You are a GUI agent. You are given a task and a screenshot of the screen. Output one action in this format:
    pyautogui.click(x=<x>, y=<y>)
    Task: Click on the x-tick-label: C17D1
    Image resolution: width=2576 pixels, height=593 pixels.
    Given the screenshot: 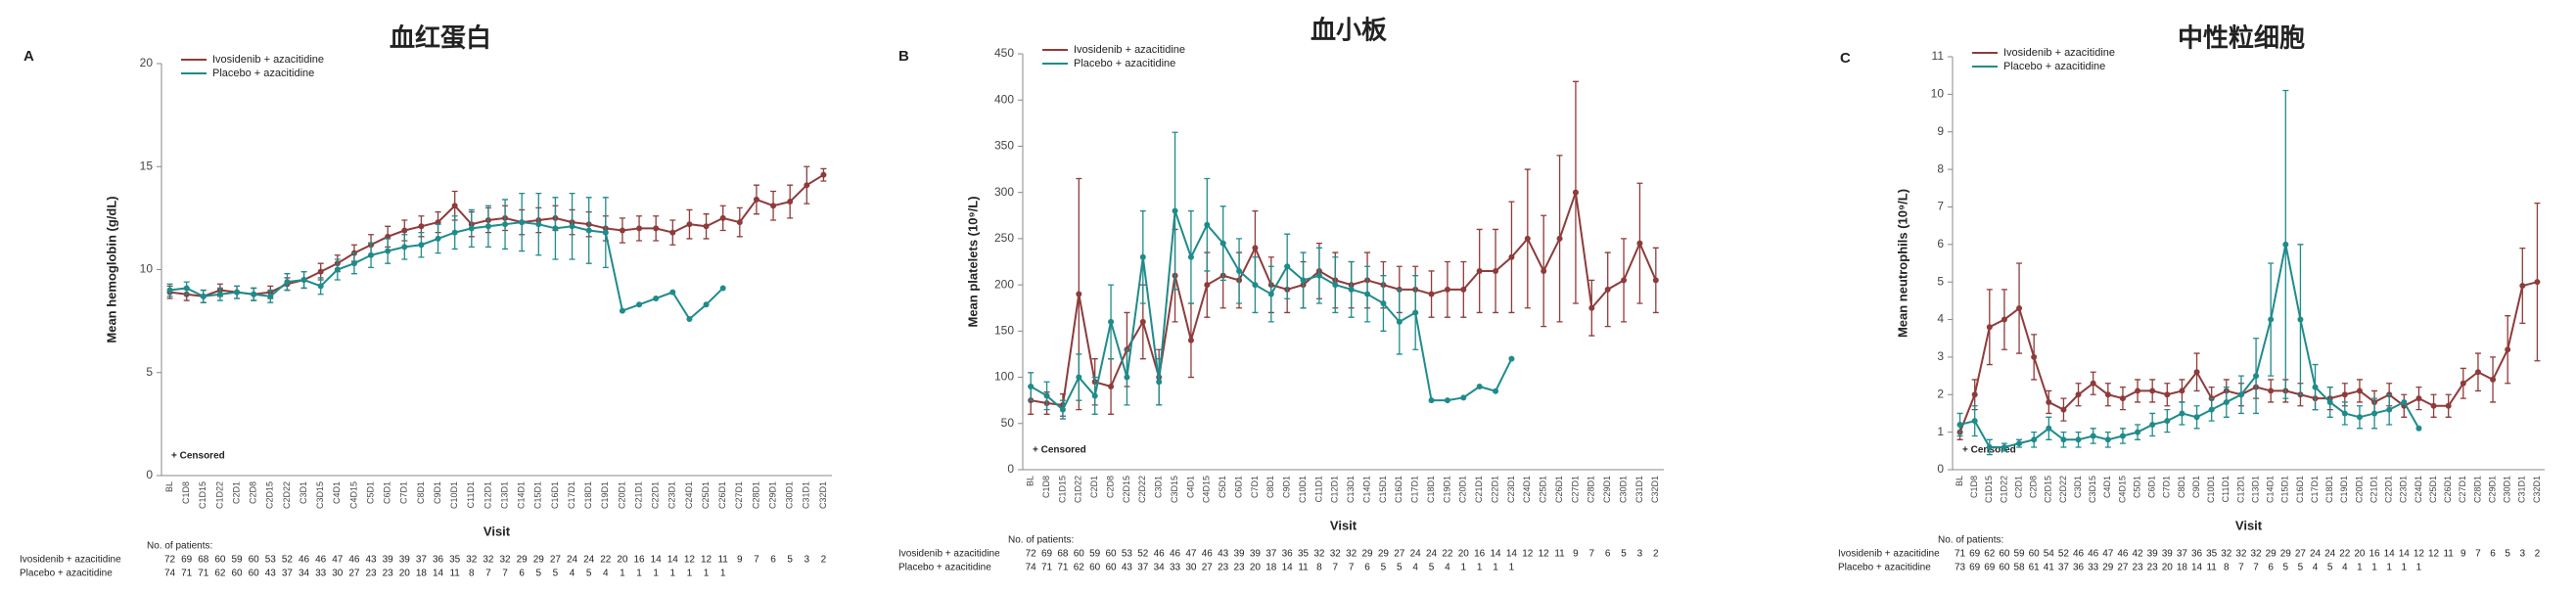 What is the action you would take?
    pyautogui.click(x=572, y=495)
    